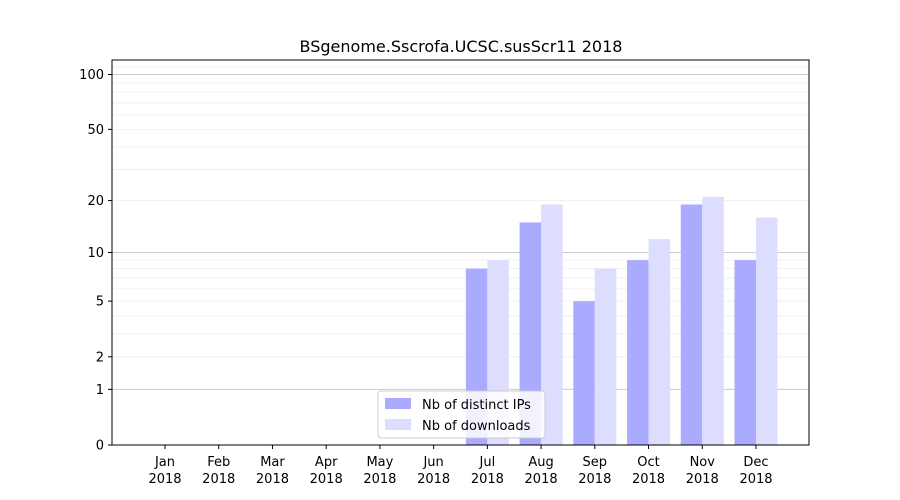 This screenshot has height=500, width=900. What do you see at coordinates (91, 75) in the screenshot?
I see `y-tick-label: 100` at bounding box center [91, 75].